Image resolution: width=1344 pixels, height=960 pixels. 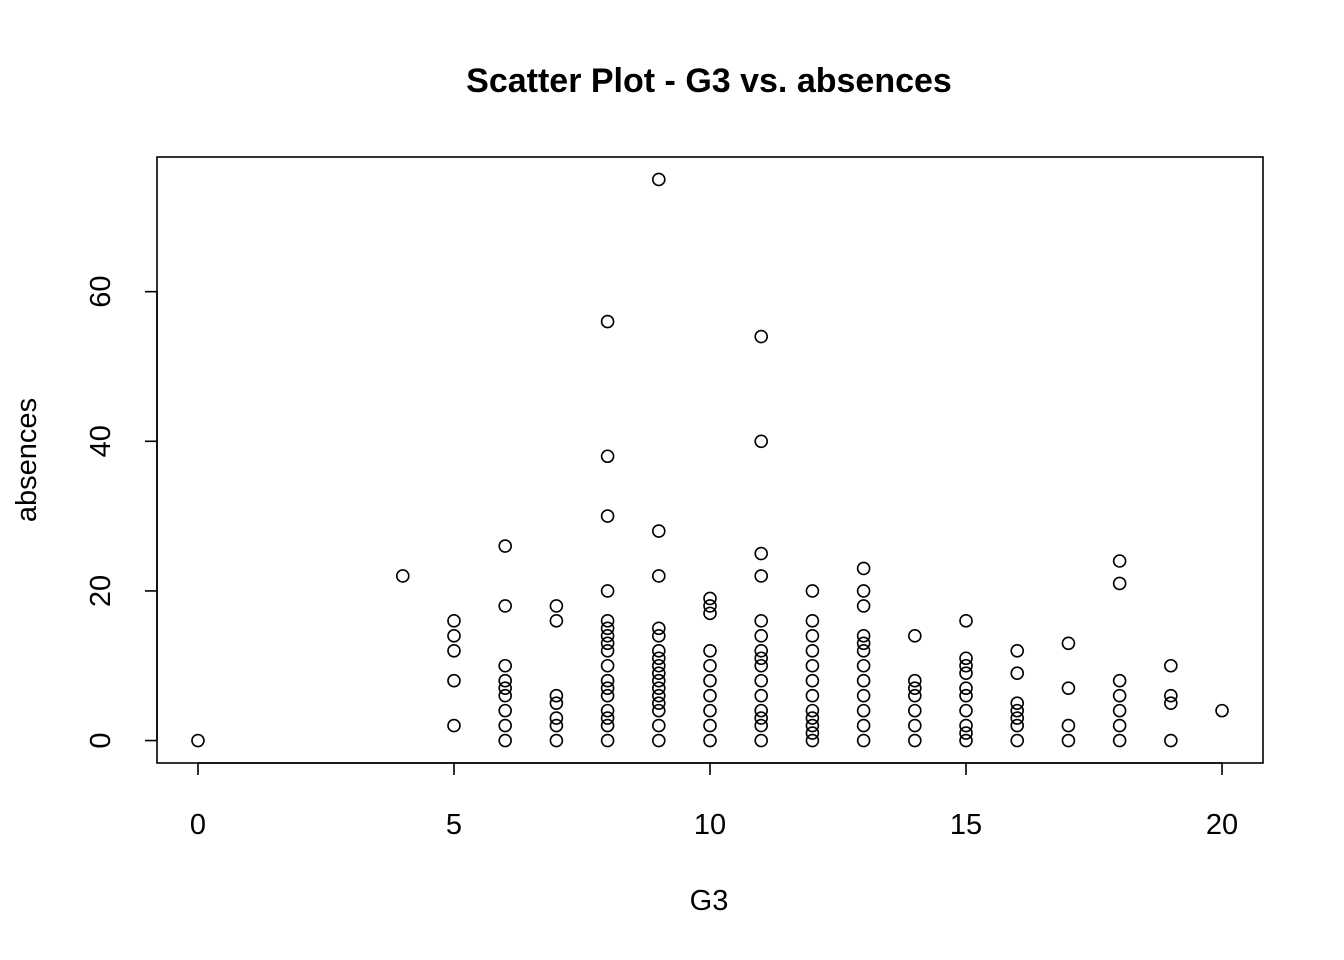 What do you see at coordinates (709, 81) in the screenshot?
I see `chart-title: Scatter Plot - G3 vs. absences` at bounding box center [709, 81].